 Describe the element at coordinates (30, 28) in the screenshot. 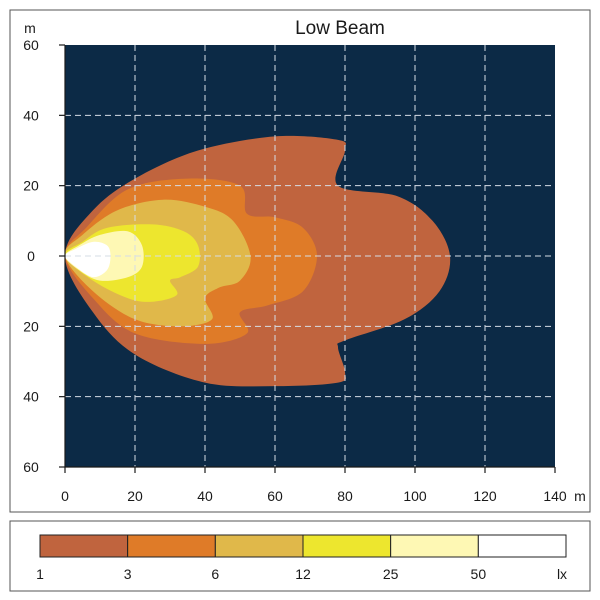

I see `y-axis-unit: m` at that location.